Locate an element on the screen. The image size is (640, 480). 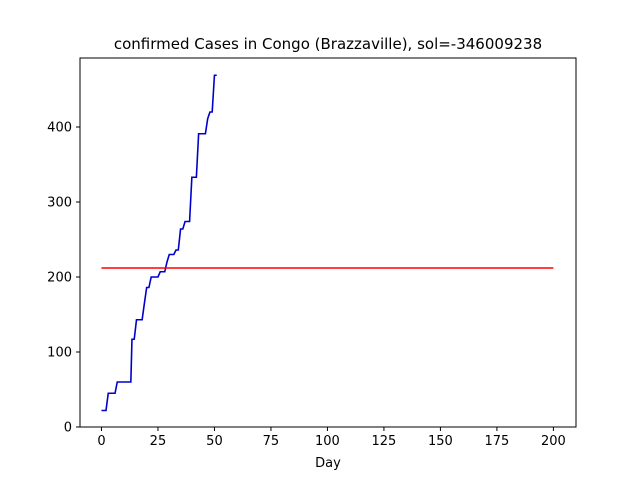
y-tick-label: 0 is located at coordinates (68, 428).